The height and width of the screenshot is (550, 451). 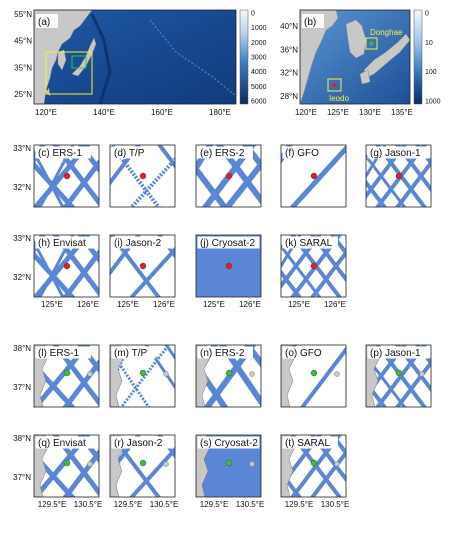 I want to click on lat-tick-label: 25°N, so click(x=23, y=94).